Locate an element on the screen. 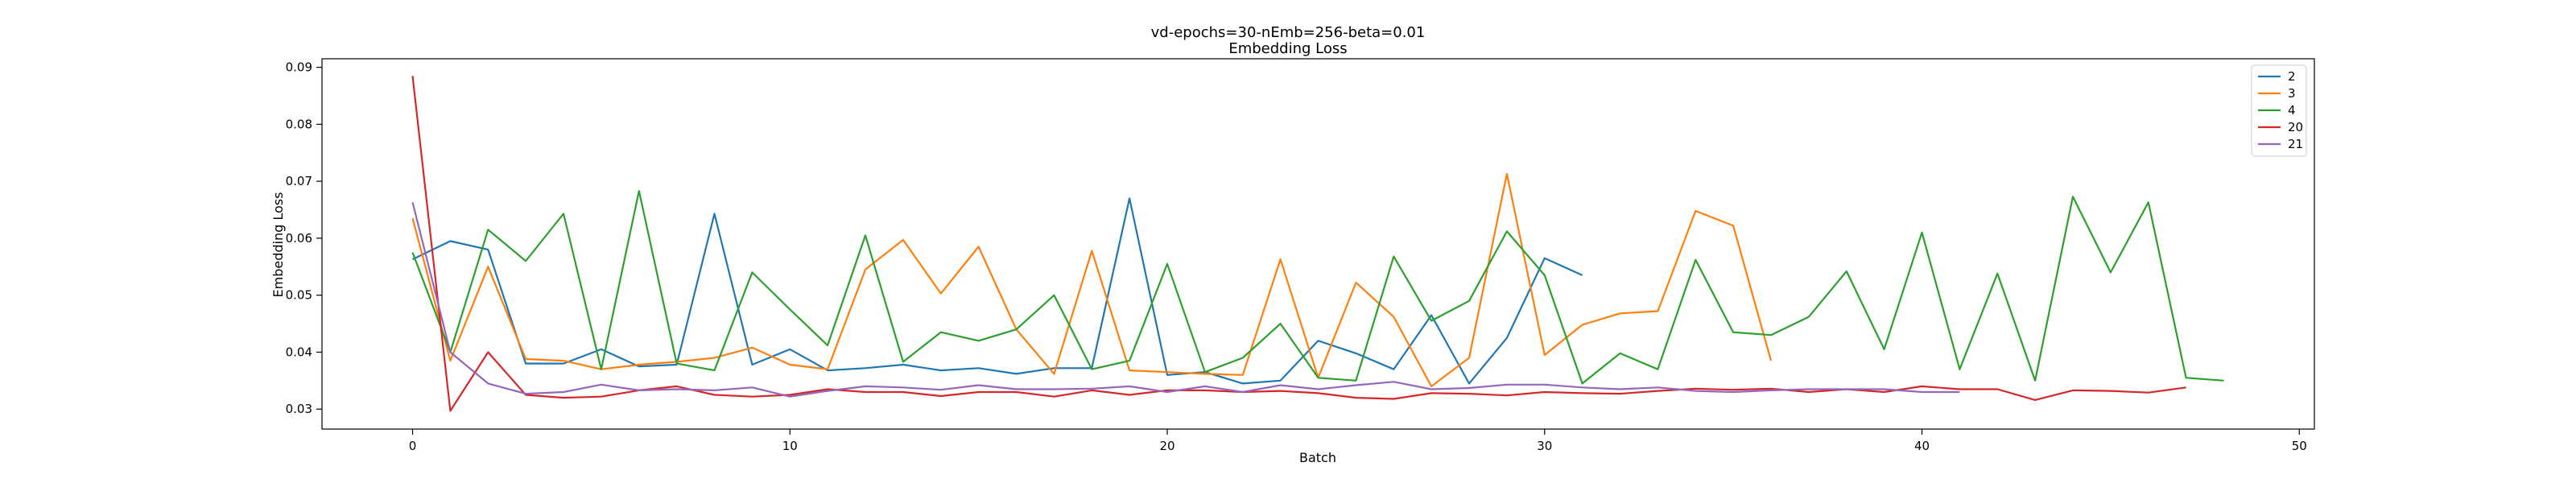 Image resolution: width=2576 pixels, height=483 pixels. x-tick-label: 50 is located at coordinates (2299, 446).